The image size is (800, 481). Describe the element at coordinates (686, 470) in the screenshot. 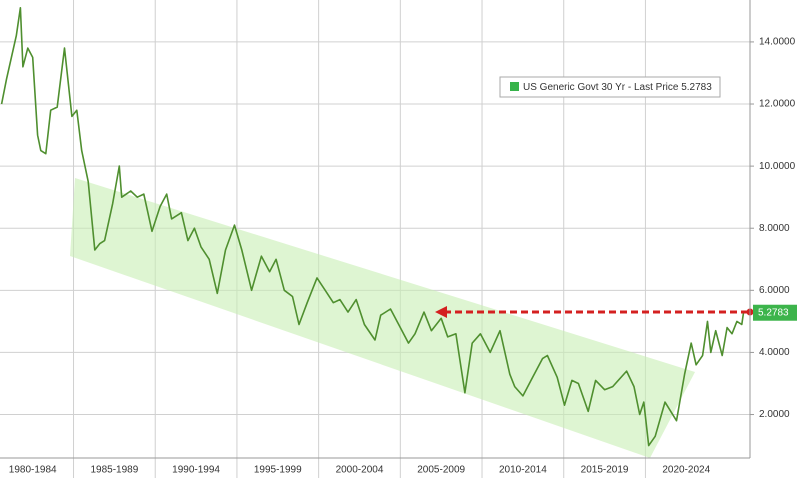

I see `x-tick-label: 2020-2024` at that location.